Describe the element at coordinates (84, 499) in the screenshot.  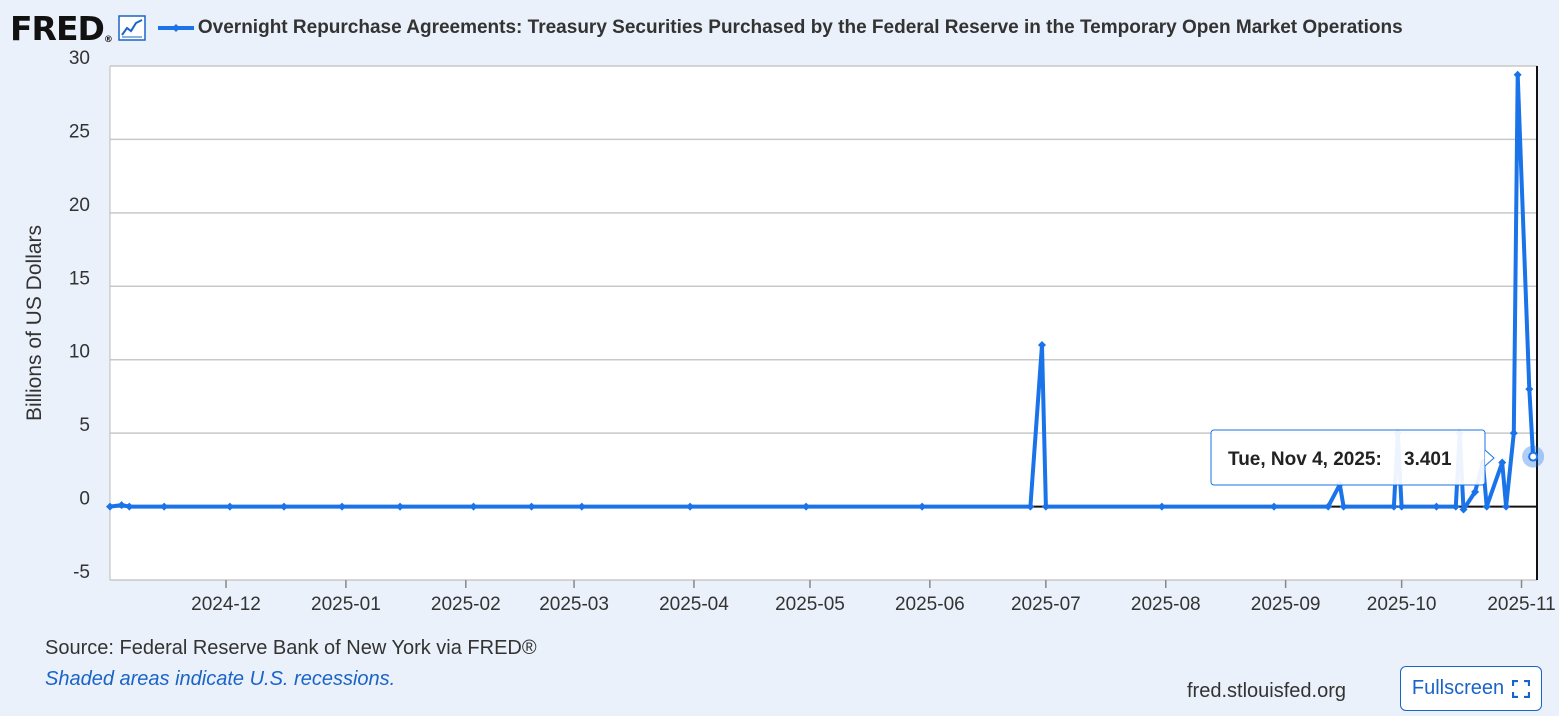
I see `y-tick-label: 0` at that location.